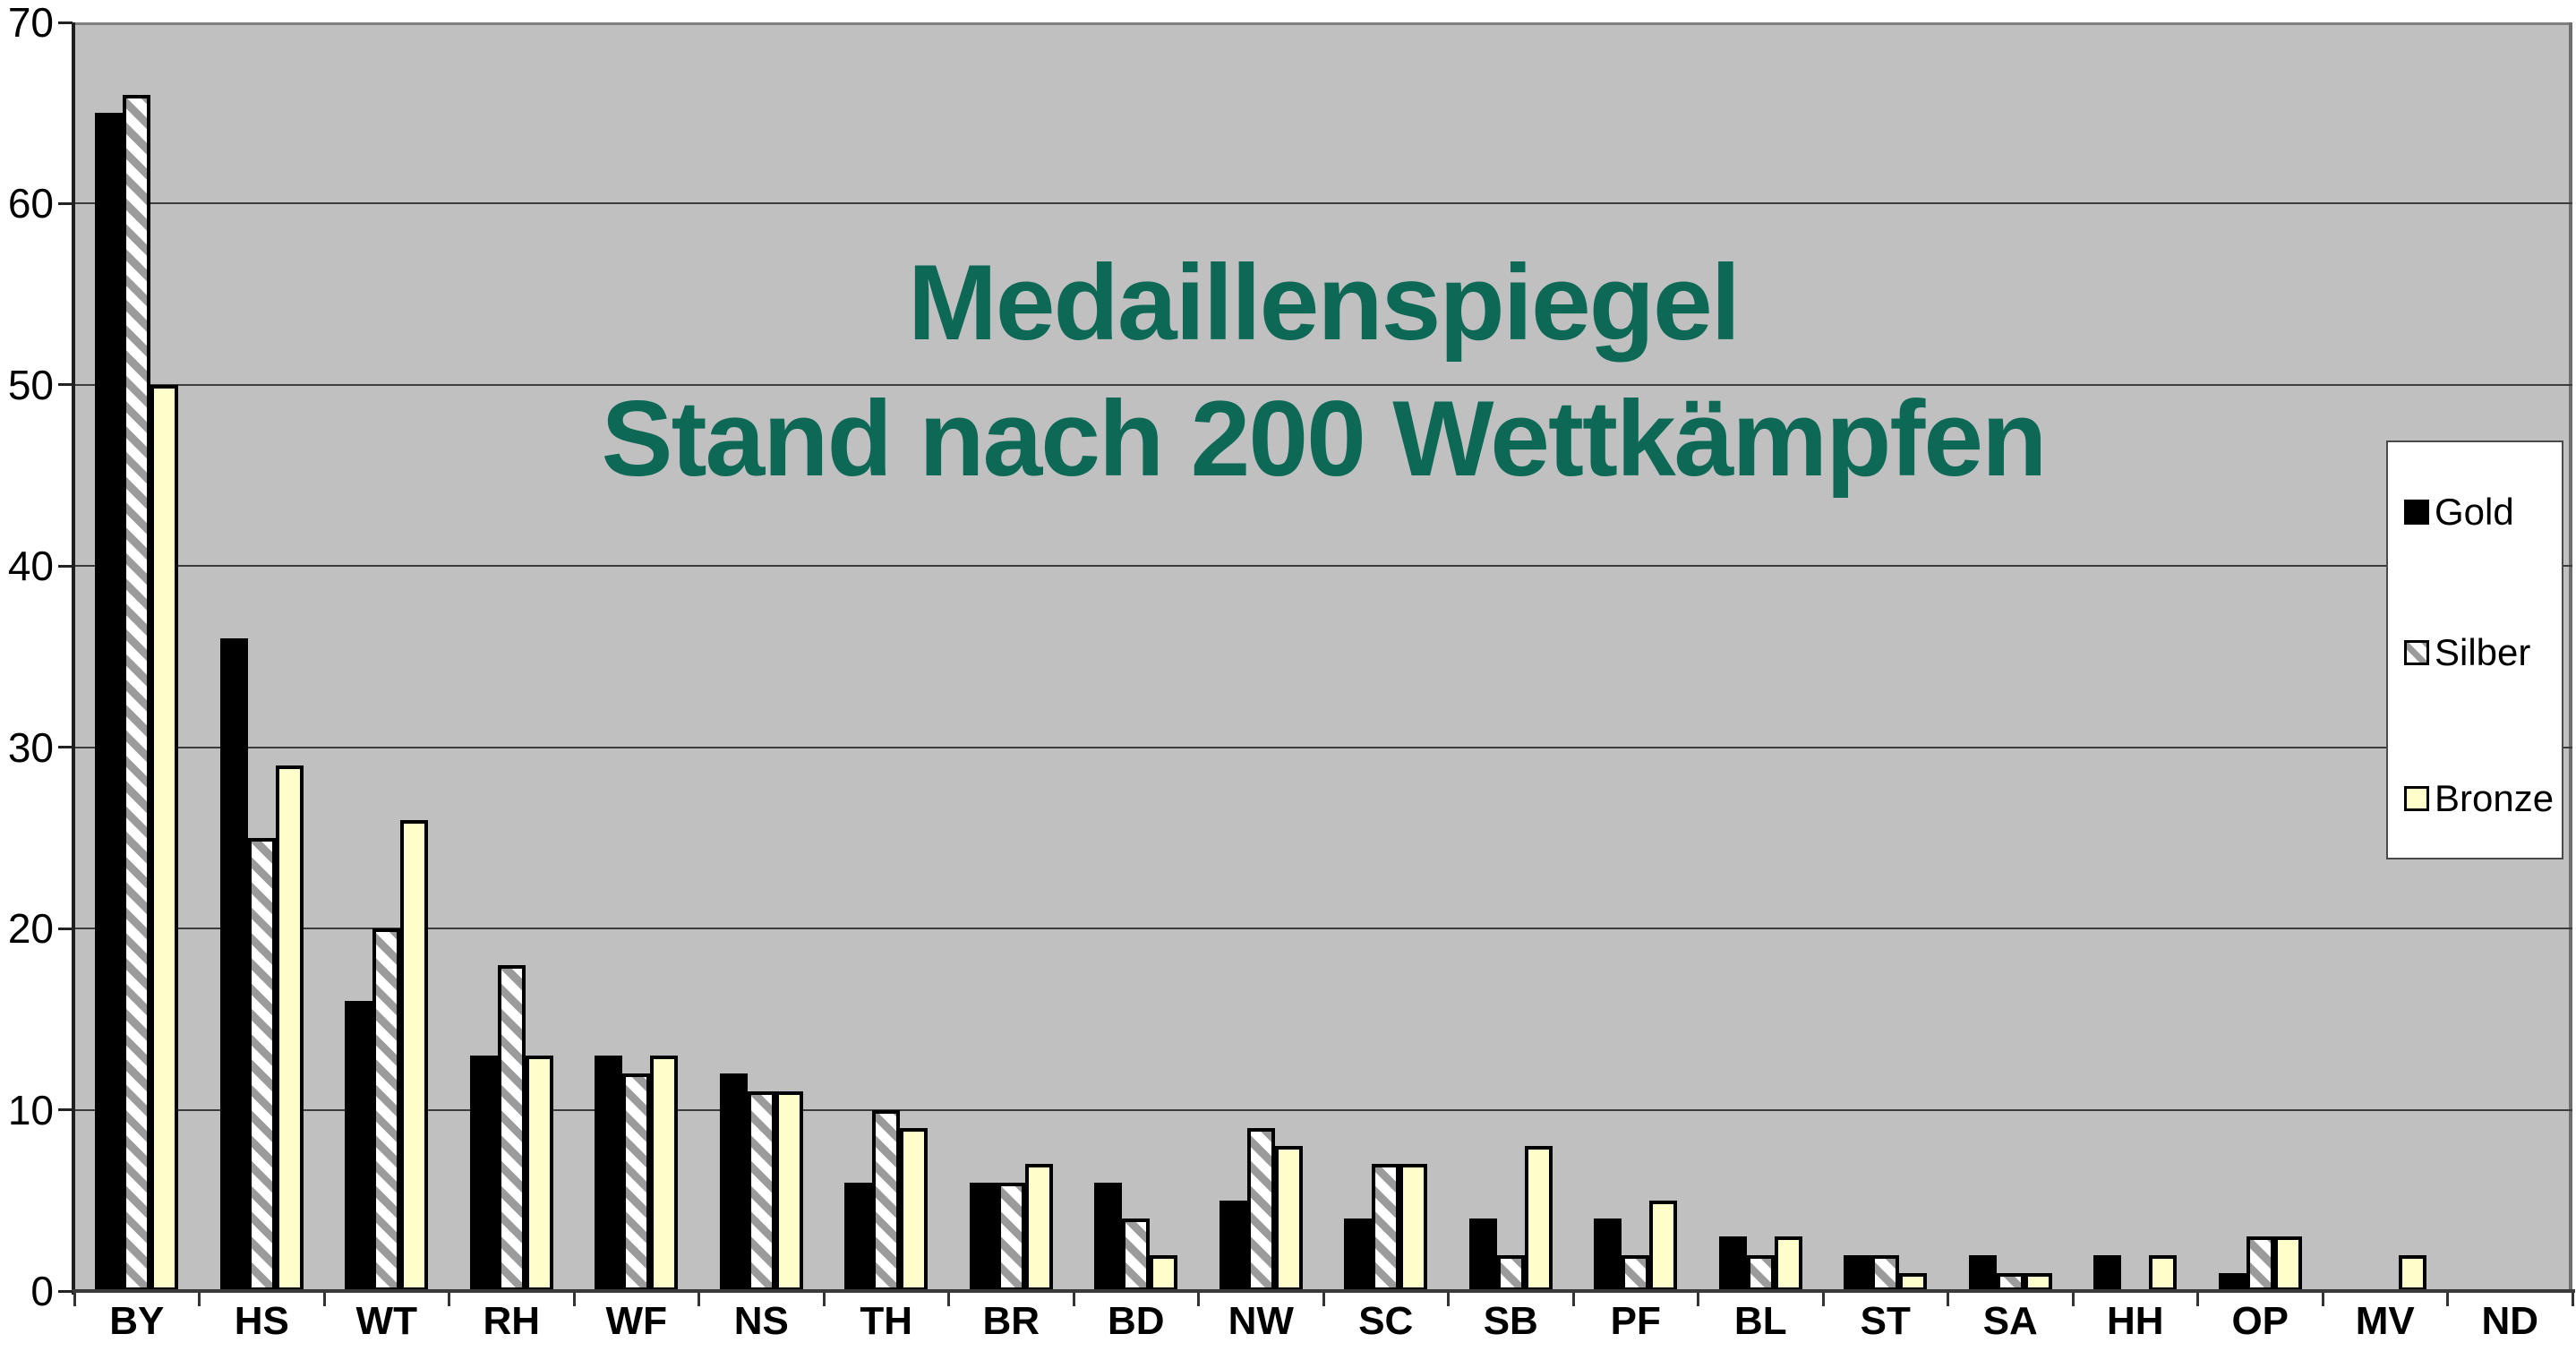 The width and height of the screenshot is (2576, 1351). Describe the element at coordinates (1482, 1254) in the screenshot. I see `bar-gold-SB` at that location.